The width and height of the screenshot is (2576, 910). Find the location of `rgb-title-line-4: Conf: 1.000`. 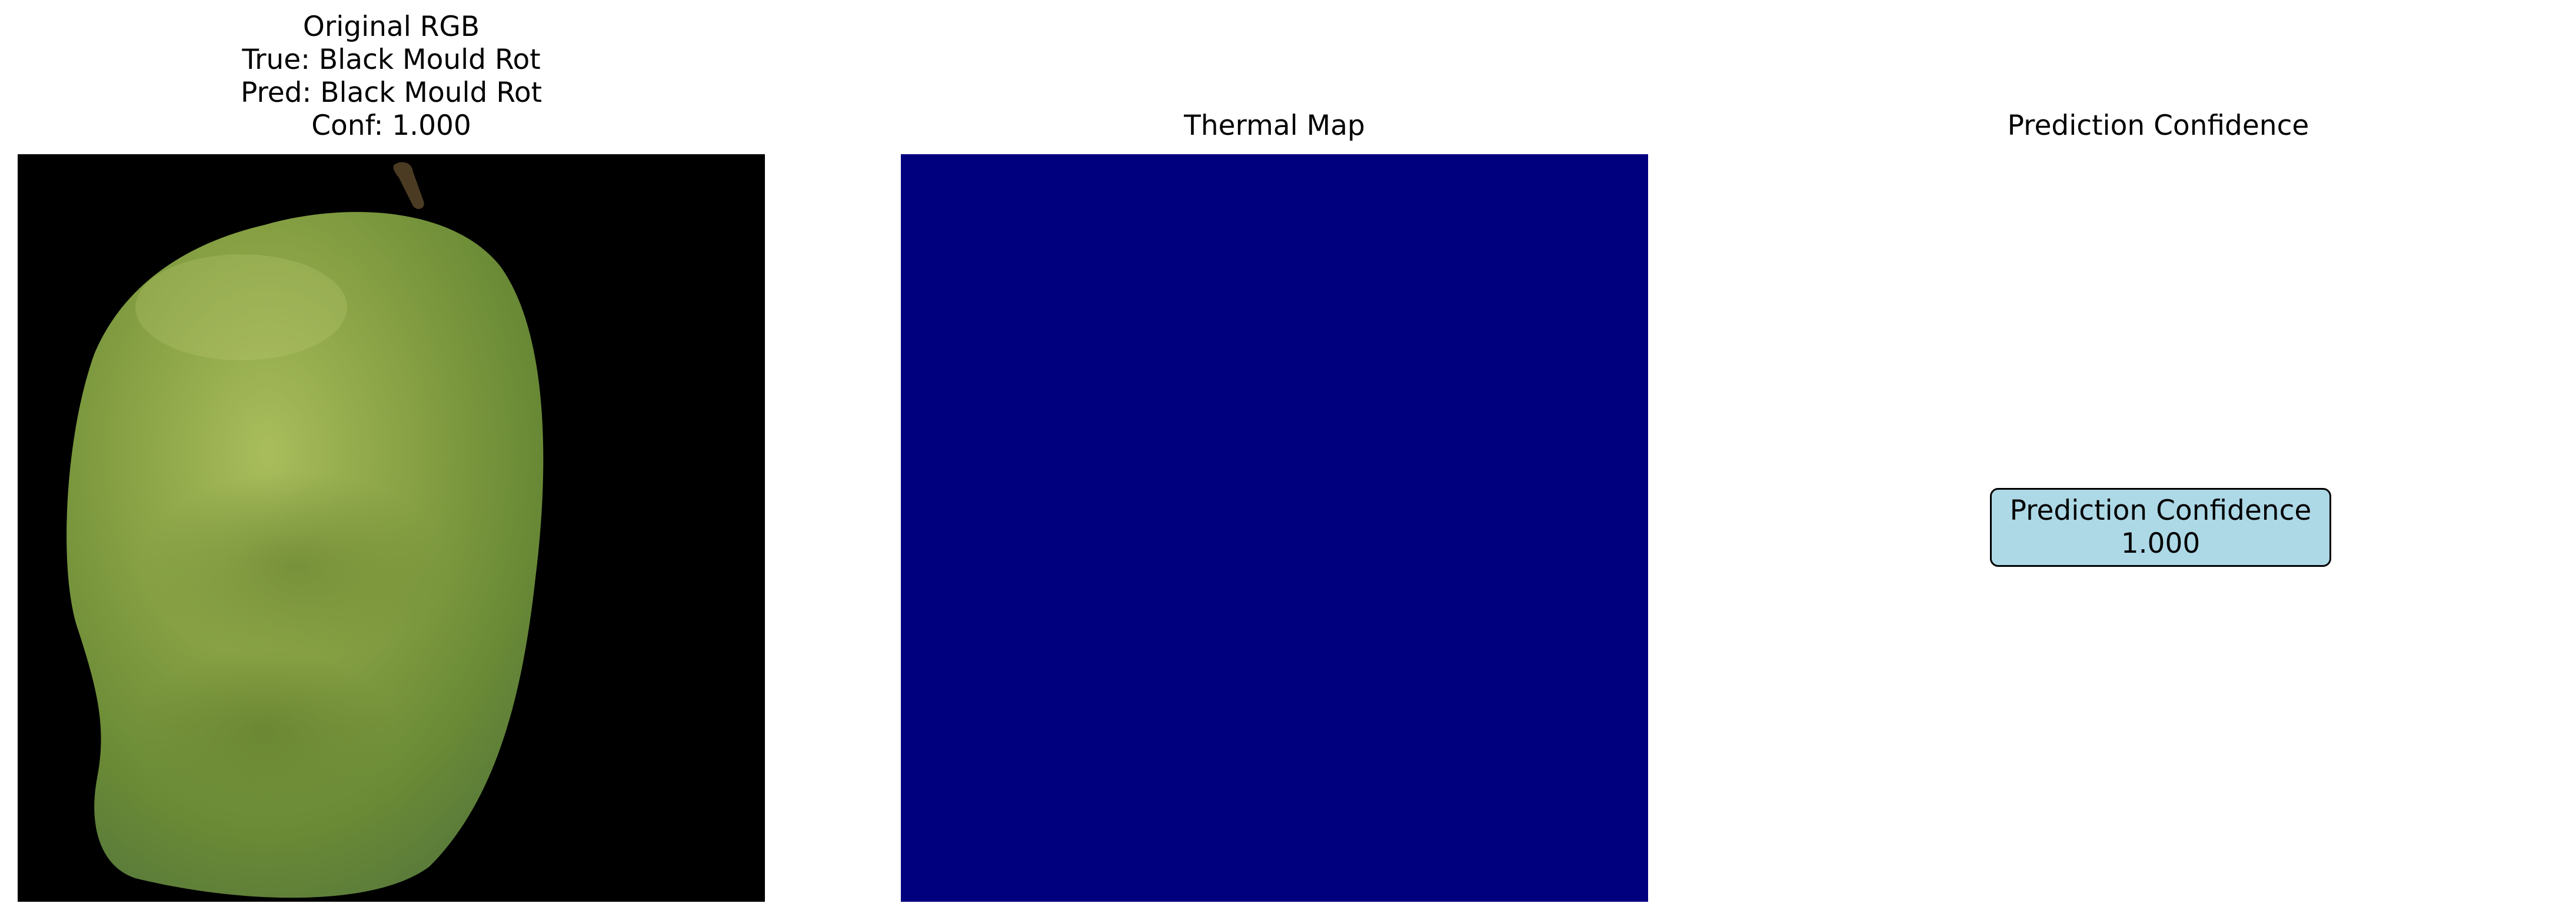

rgb-title-line-4: Conf: 1.000 is located at coordinates (391, 125).